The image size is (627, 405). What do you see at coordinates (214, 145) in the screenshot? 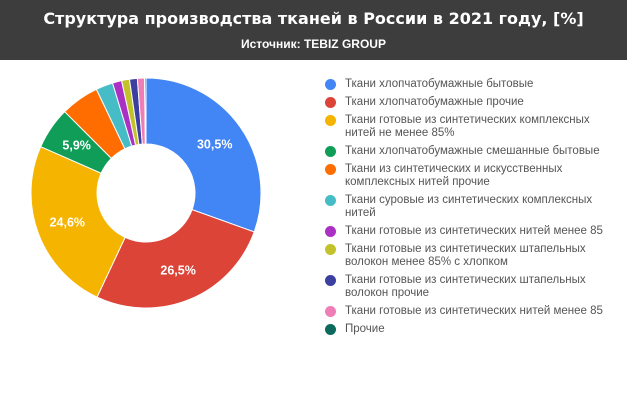
I see `slice-label-0: 30,5%` at bounding box center [214, 145].